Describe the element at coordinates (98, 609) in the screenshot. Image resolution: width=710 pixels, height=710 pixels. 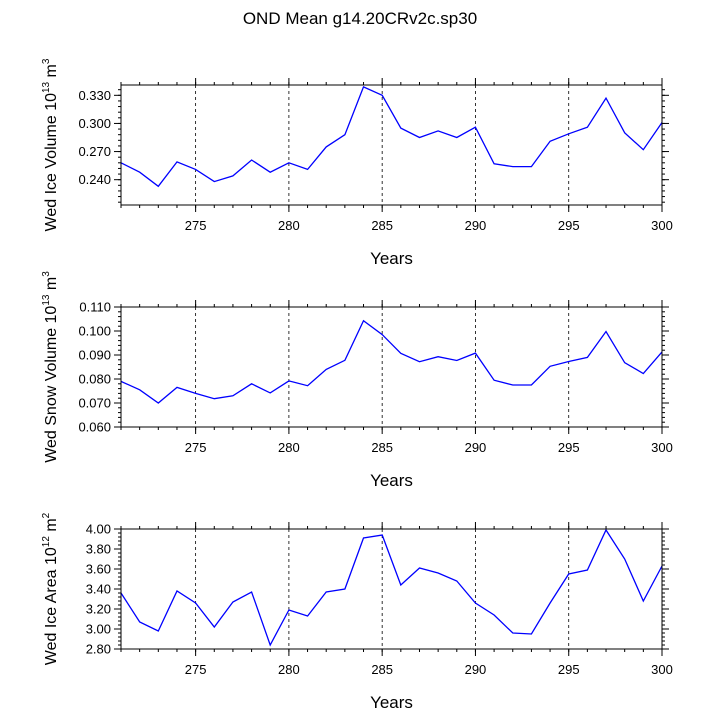
I see `y-tick-label: 3.20` at that location.